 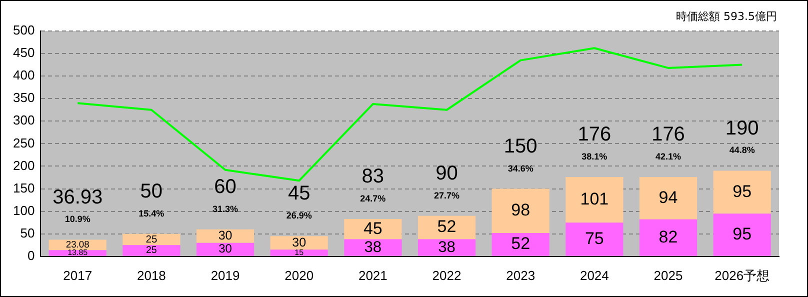 What do you see at coordinates (151, 275) in the screenshot?
I see `x-tick-label: 2018` at bounding box center [151, 275].